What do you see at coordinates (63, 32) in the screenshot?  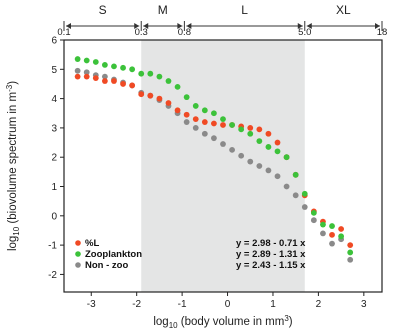 I see `size-boundary-label: 0.1` at bounding box center [63, 32].